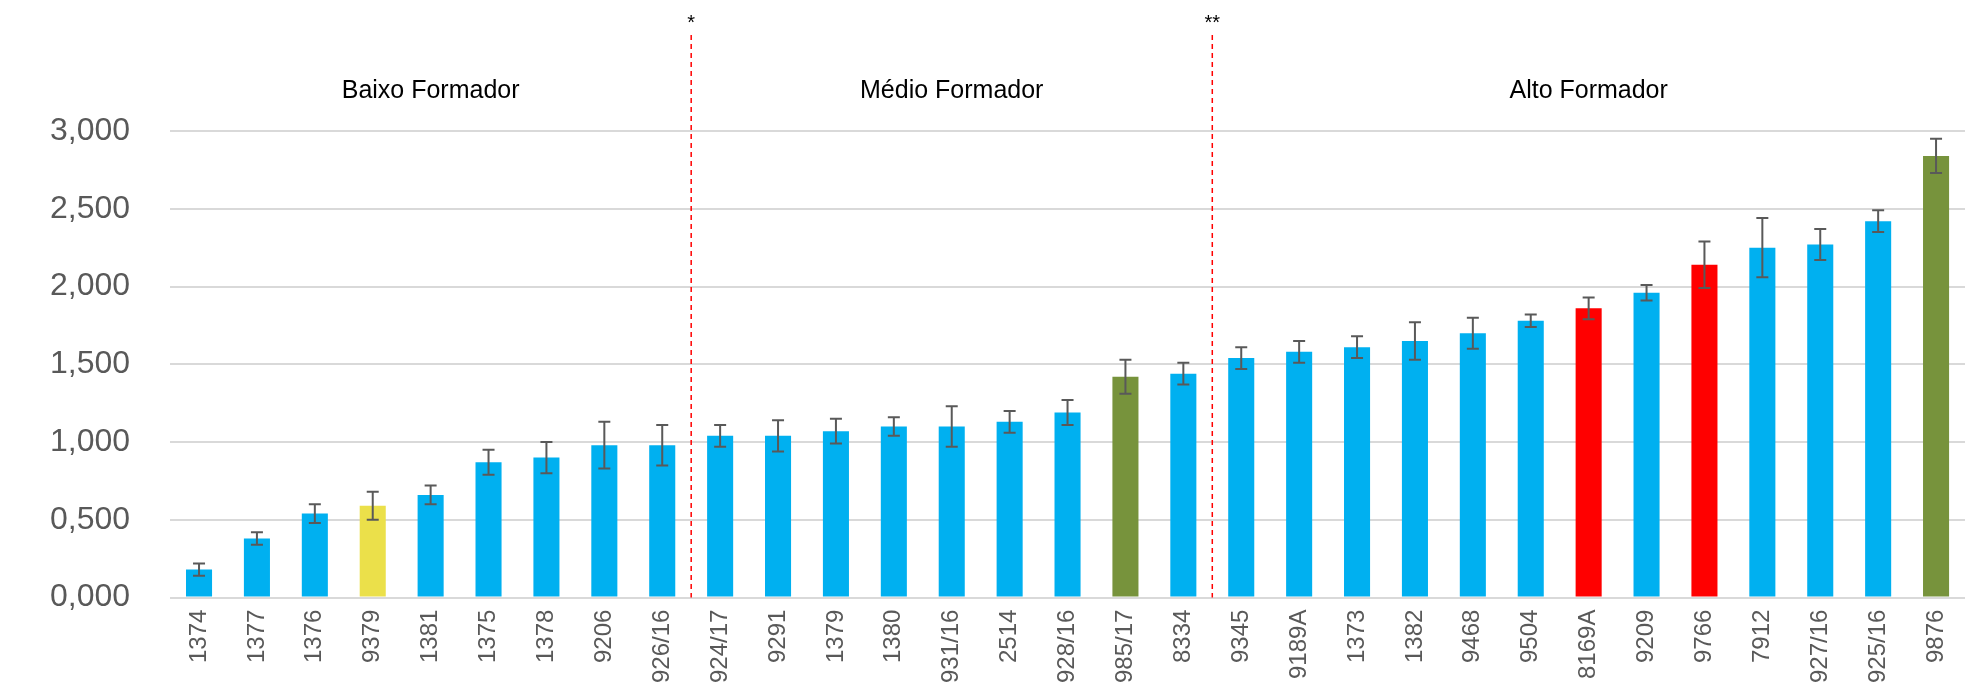  Describe the element at coordinates (950, 646) in the screenshot. I see `x-tick-label: 931/16` at that location.